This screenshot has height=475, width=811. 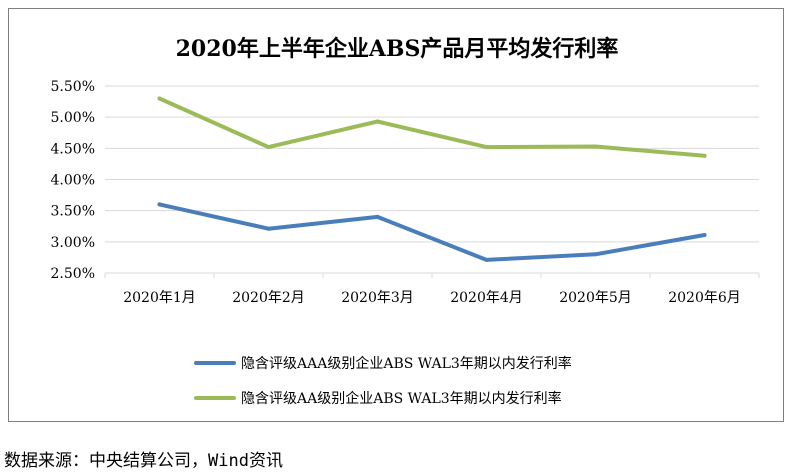 I want to click on source-note: 数据来源：中央结算公司，Wind资讯, so click(x=143, y=461).